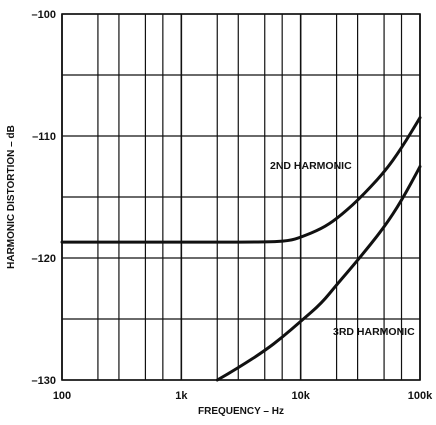 This screenshot has height=425, width=436. I want to click on annotation-2nd-harmonic: 2ND HARMONIC, so click(311, 166).